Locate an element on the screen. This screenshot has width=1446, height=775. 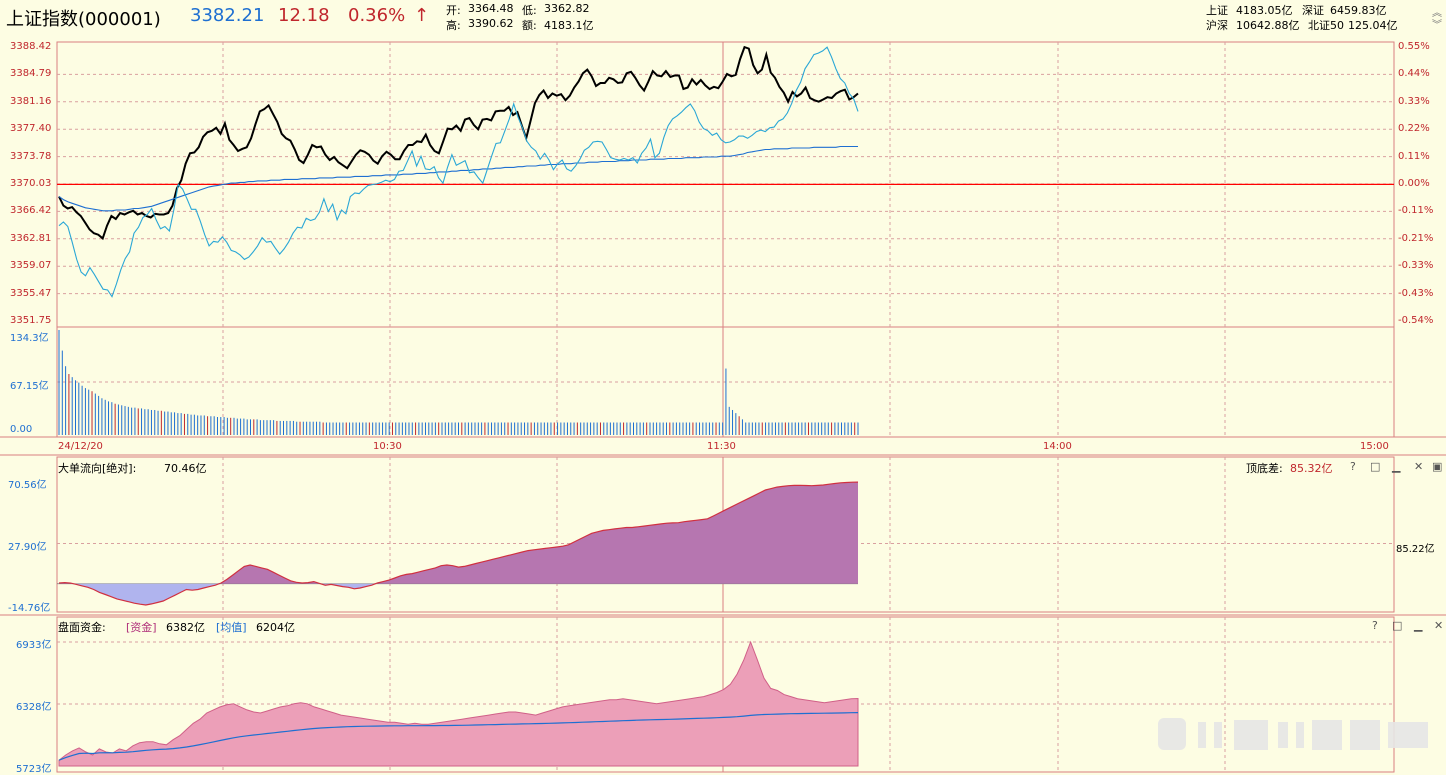
flow-tick-label: 70.56亿 is located at coordinates (27, 485).